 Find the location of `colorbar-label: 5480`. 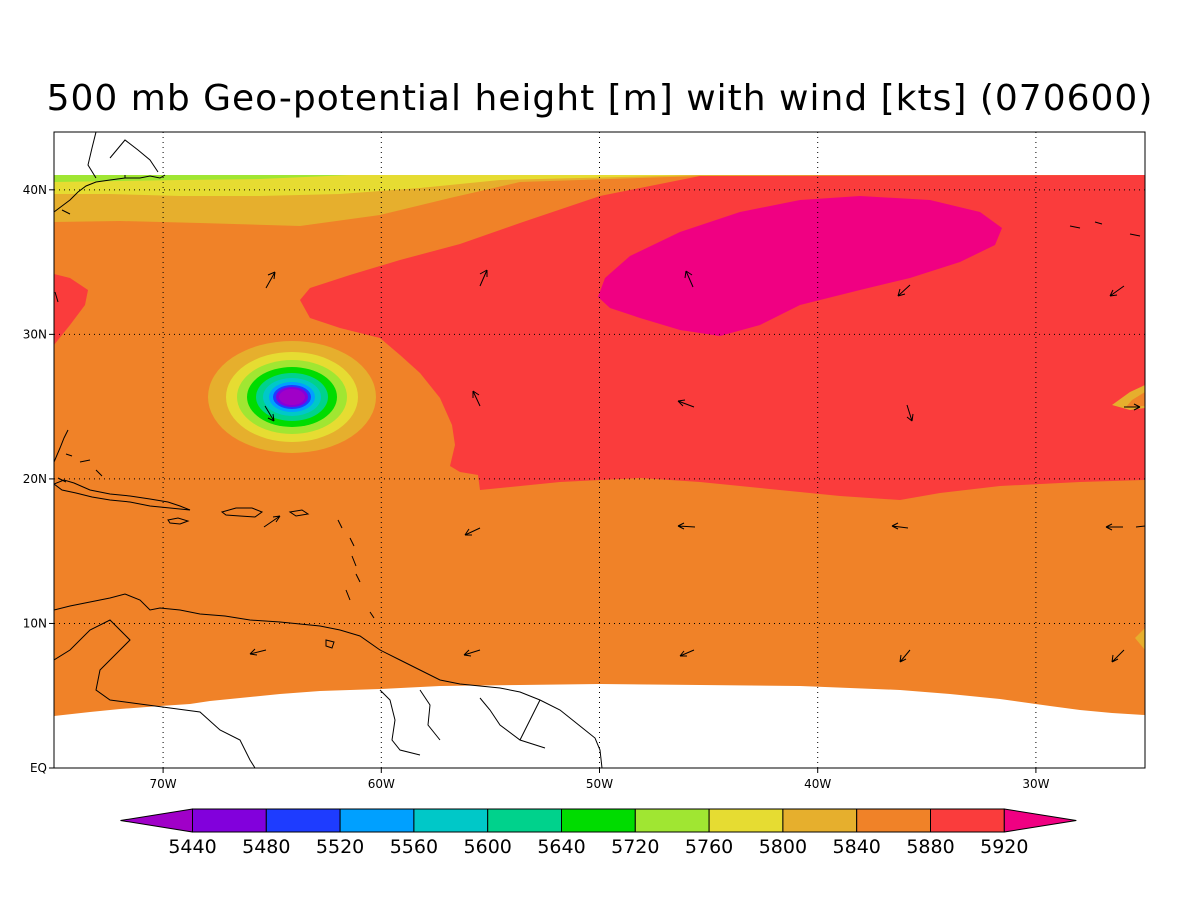

colorbar-label: 5480 is located at coordinates (266, 847).